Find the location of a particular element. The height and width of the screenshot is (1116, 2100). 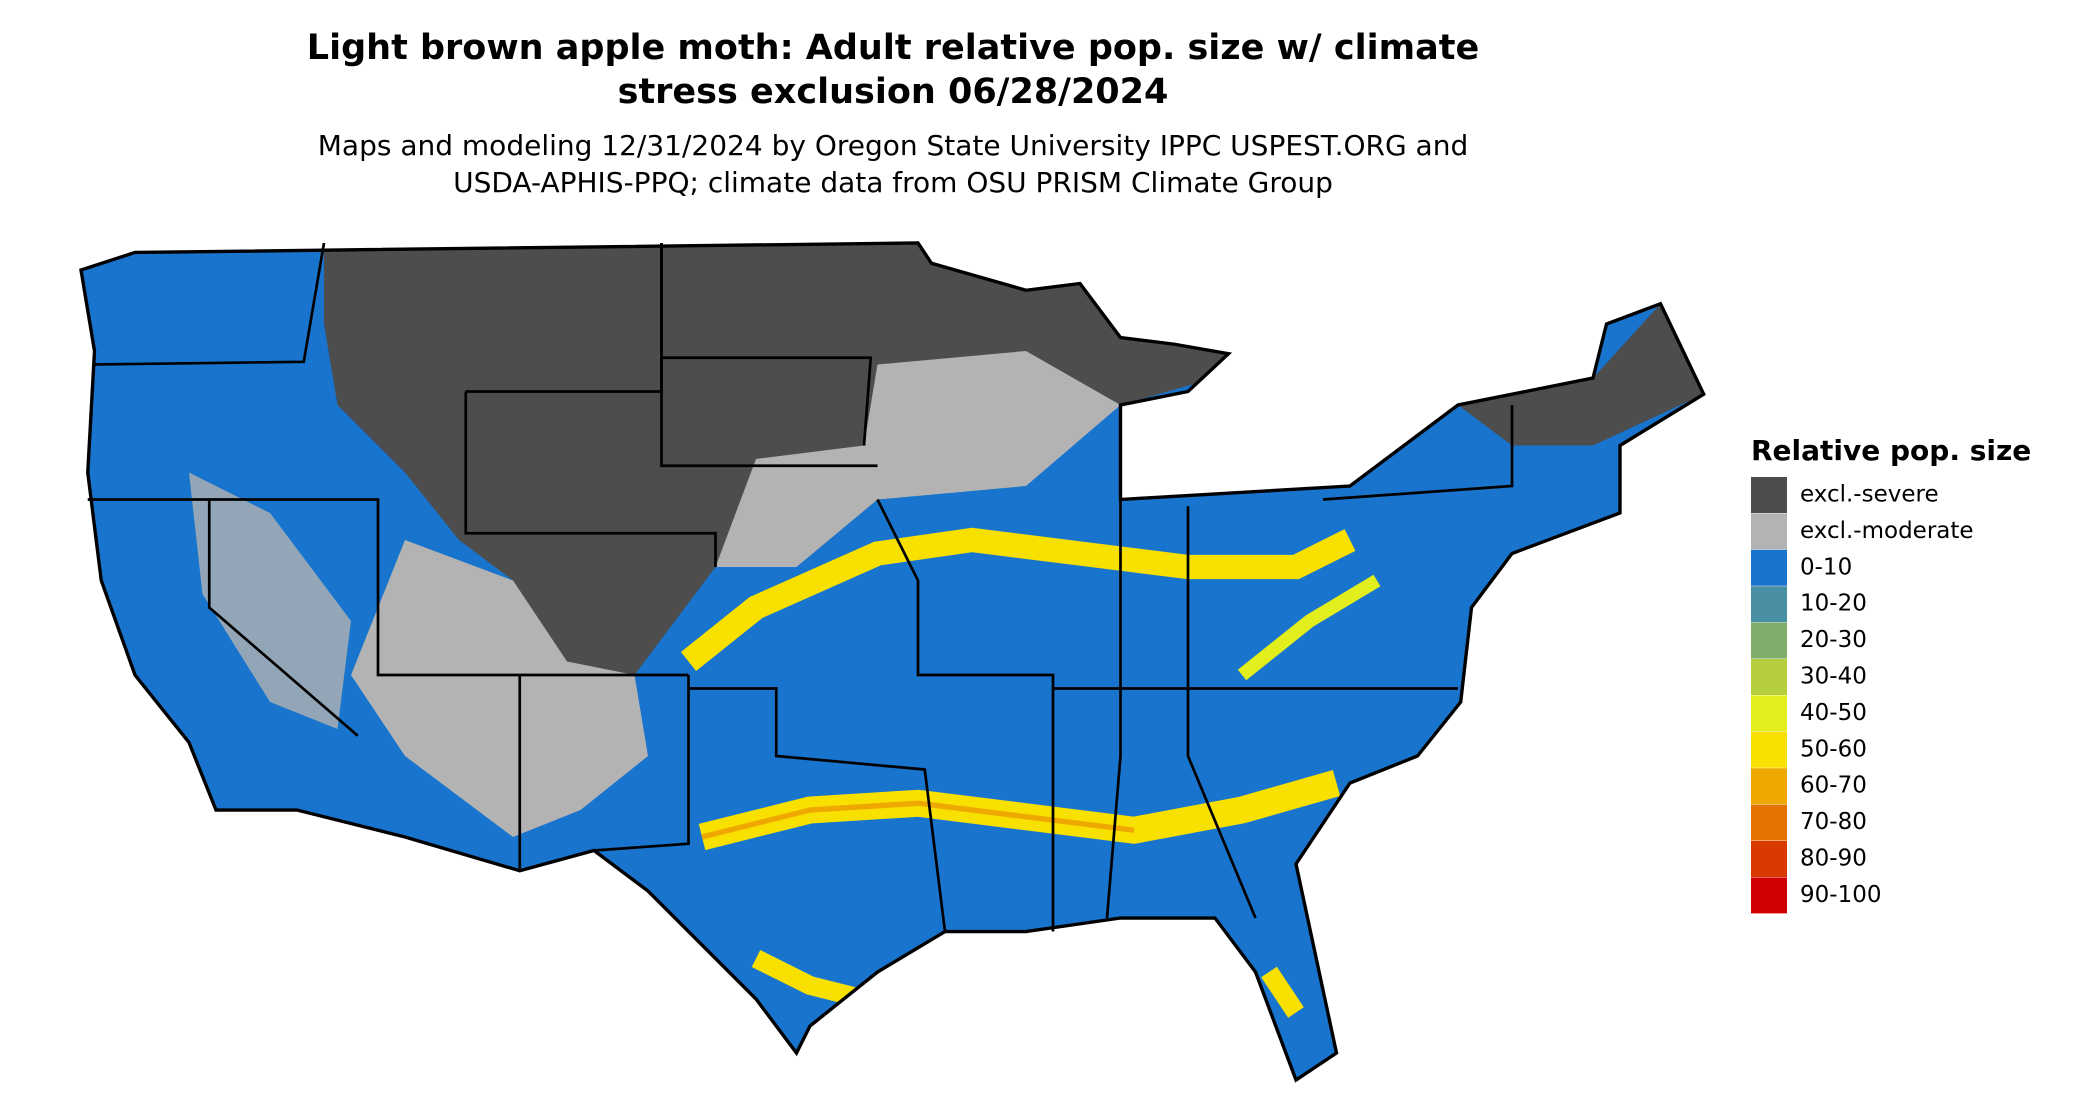

legend-label: excl.-moderate is located at coordinates (1887, 531).